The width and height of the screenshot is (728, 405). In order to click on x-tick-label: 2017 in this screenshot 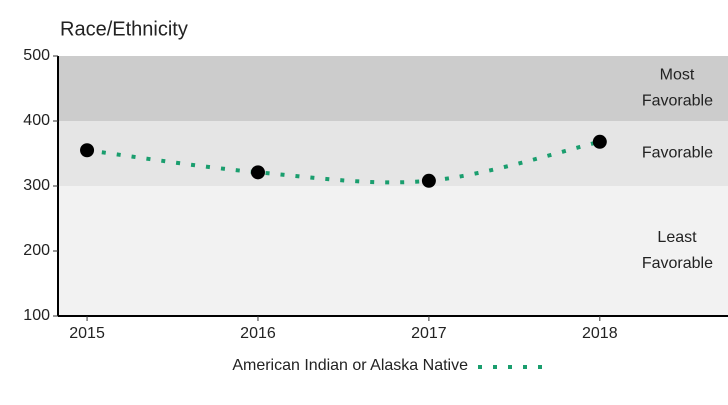, I will do `click(429, 333)`.